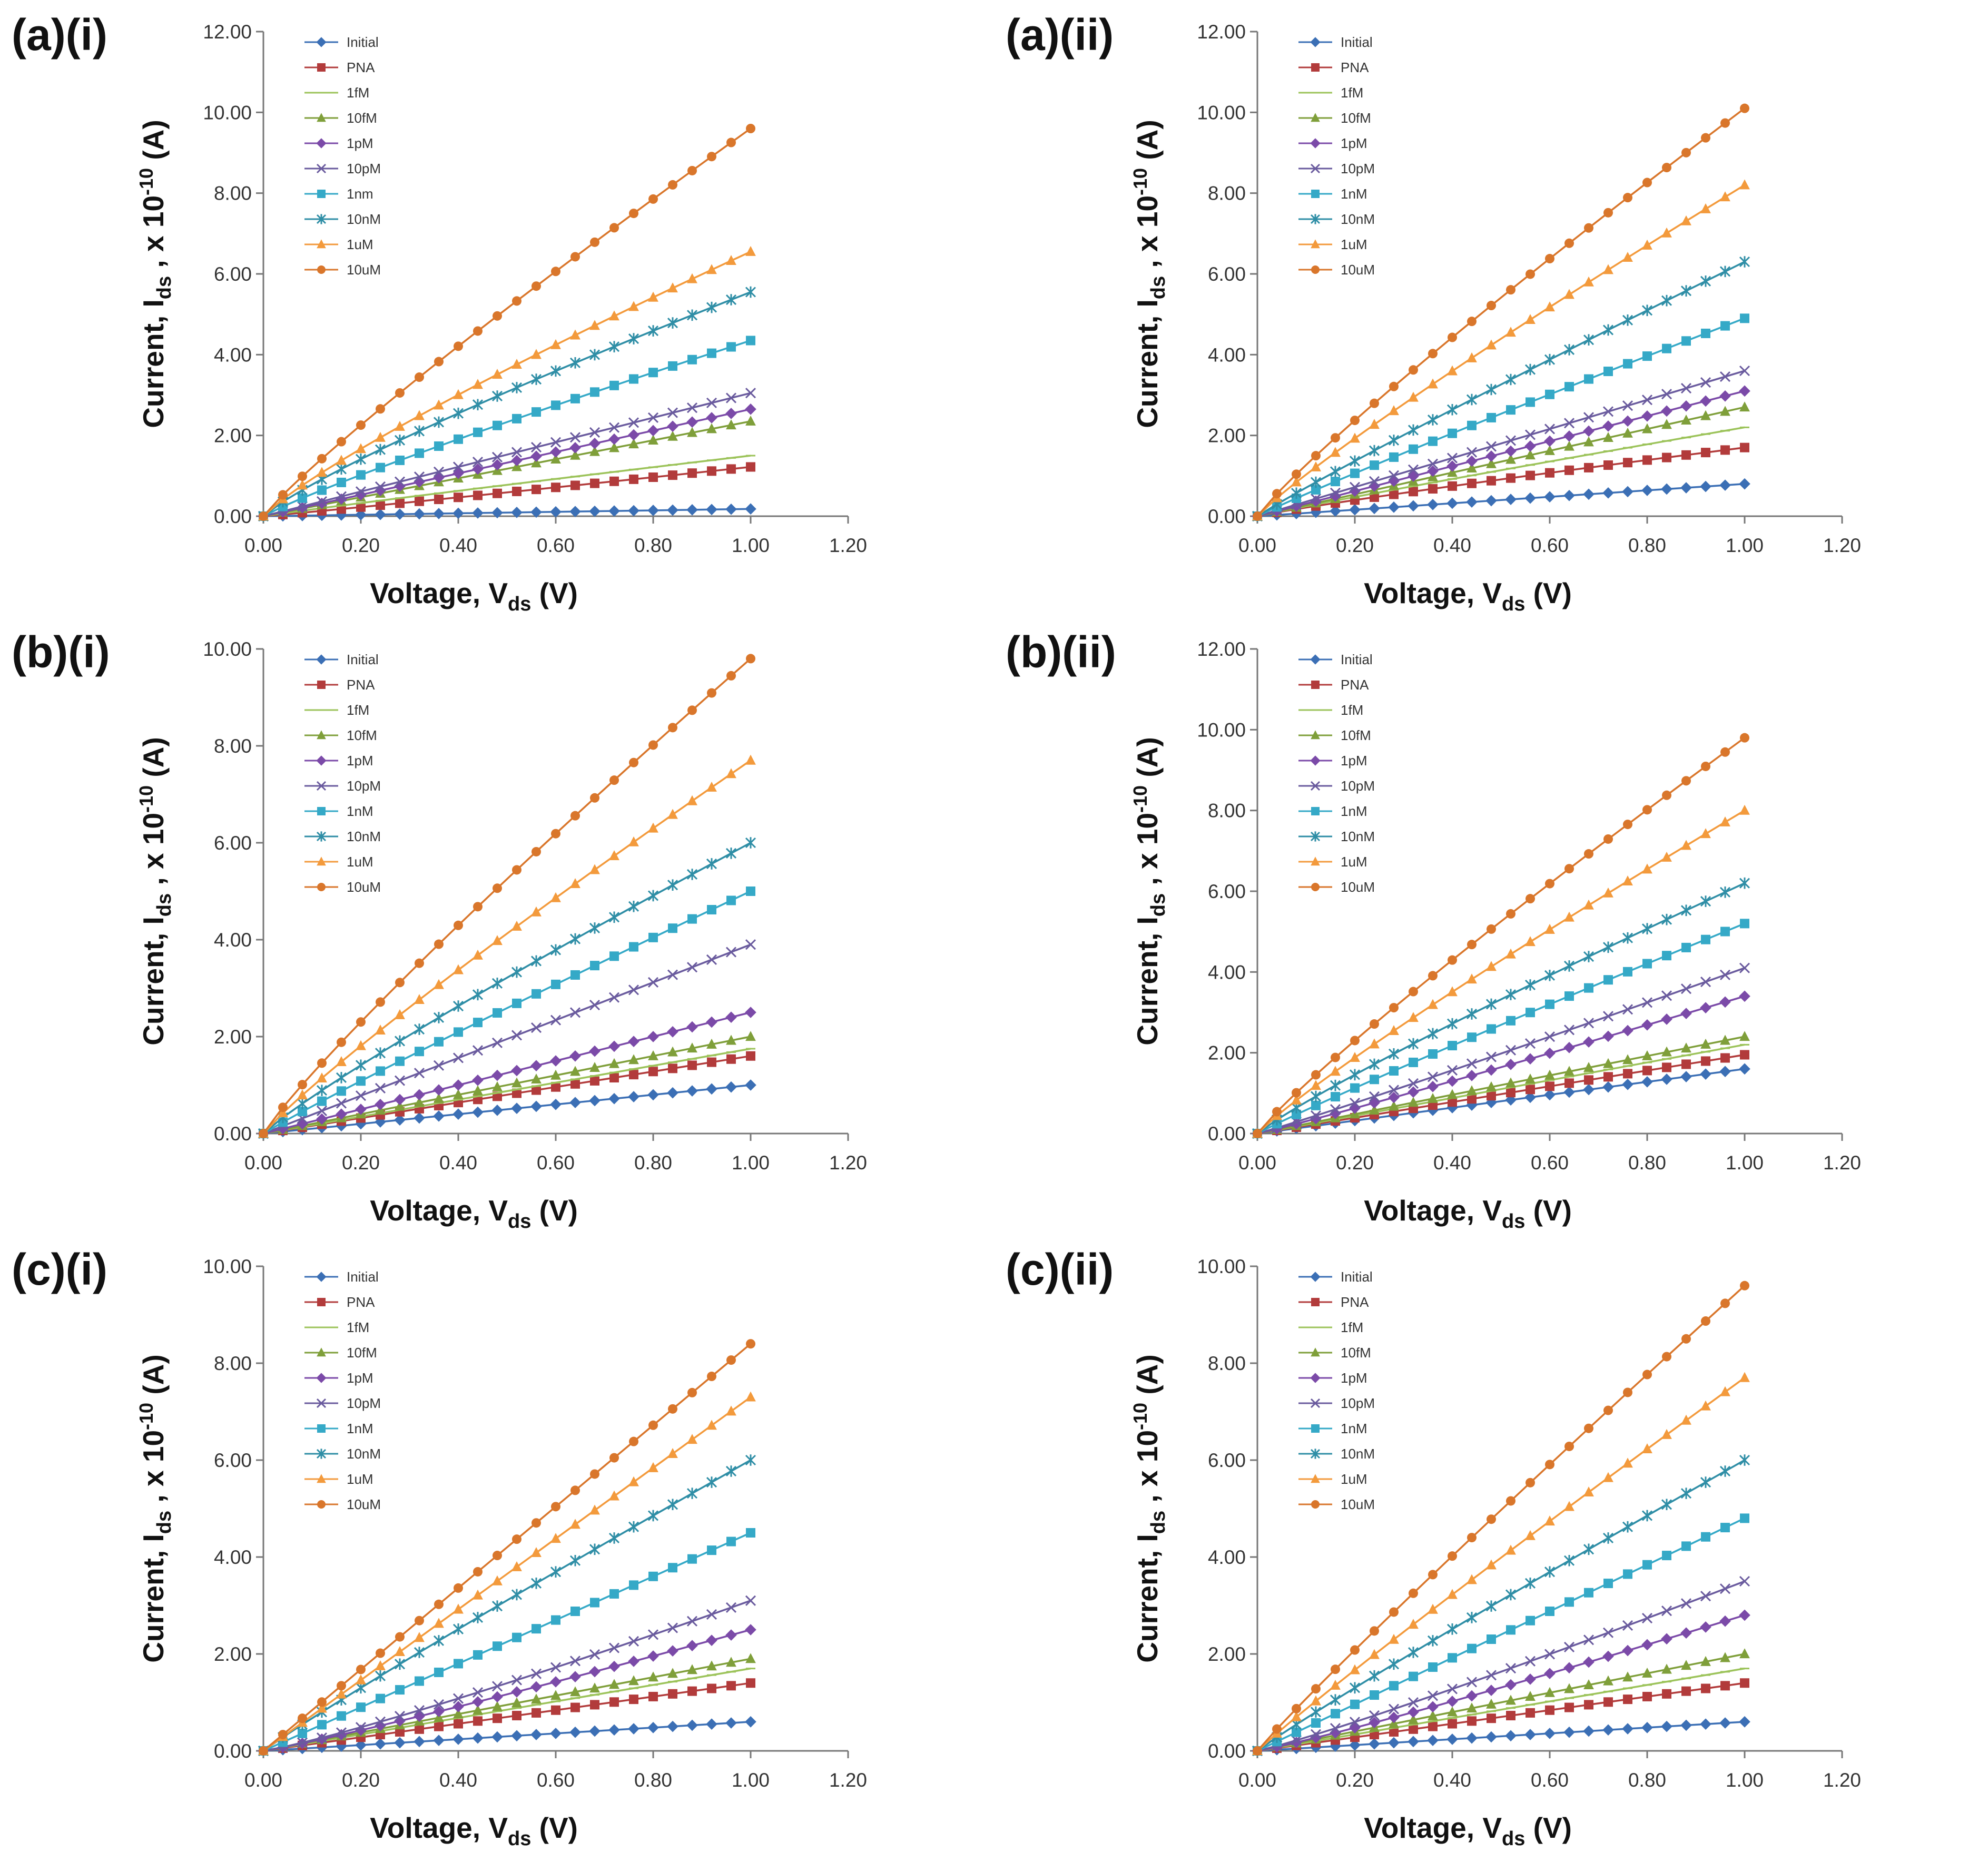 This screenshot has width=1988, height=1852. What do you see at coordinates (360, 761) in the screenshot?
I see `legend-label: 1pM` at bounding box center [360, 761].